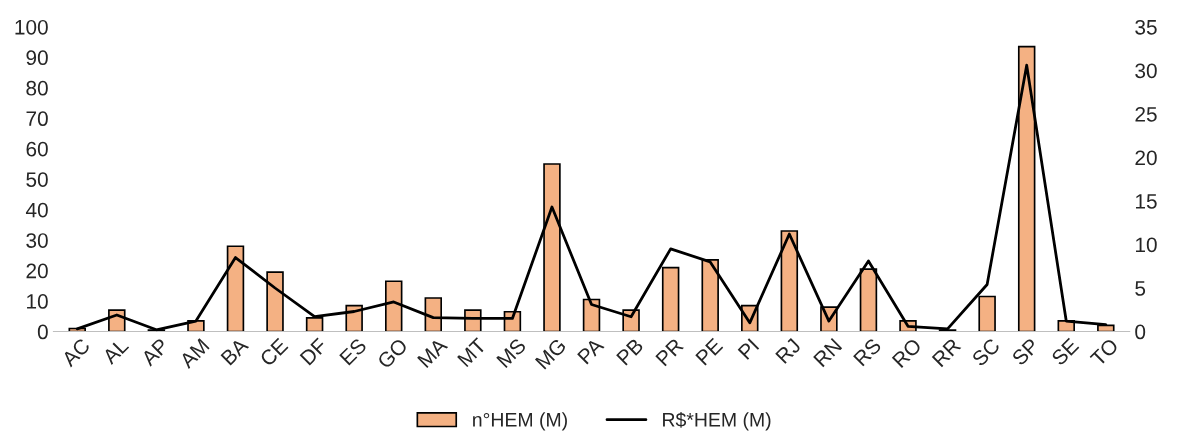 This screenshot has height=448, width=1189. I want to click on x-tick-label: DF, so click(313, 351).